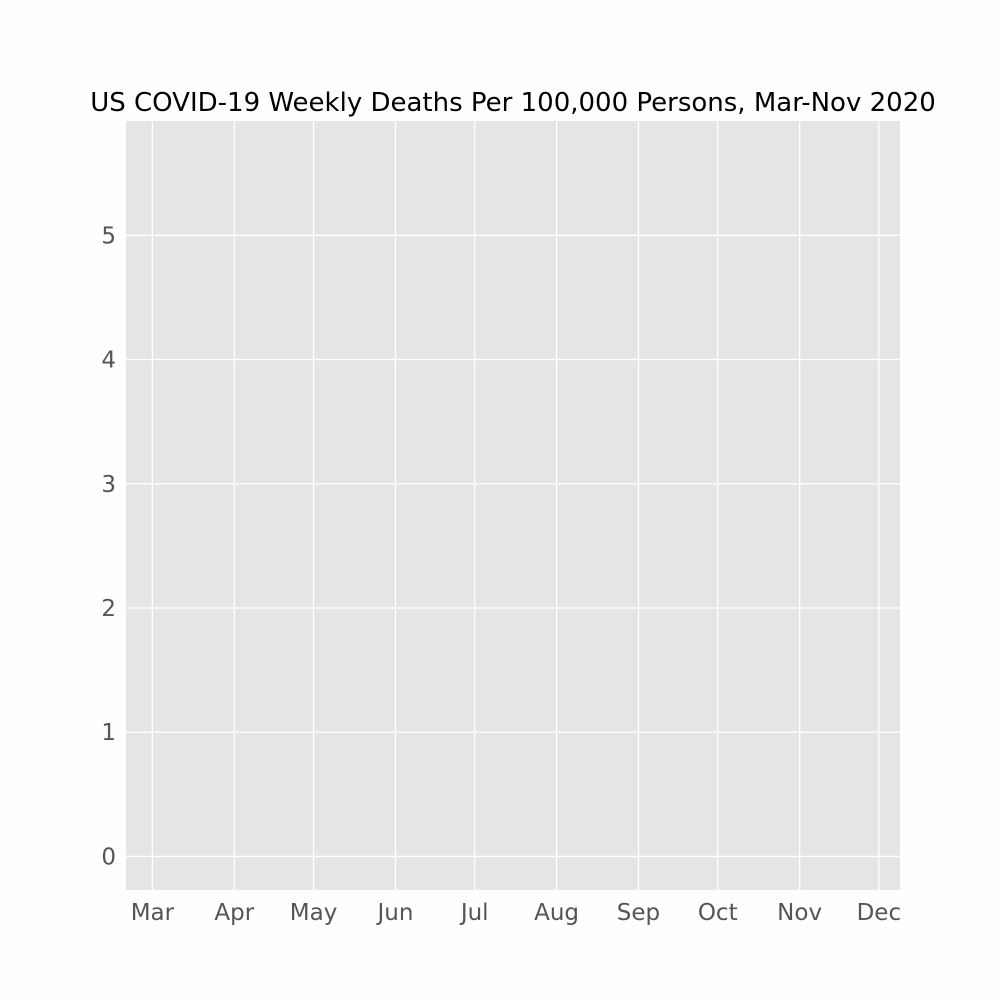 The height and width of the screenshot is (1000, 1000). I want to click on x-tick-label: Jun, so click(394, 913).